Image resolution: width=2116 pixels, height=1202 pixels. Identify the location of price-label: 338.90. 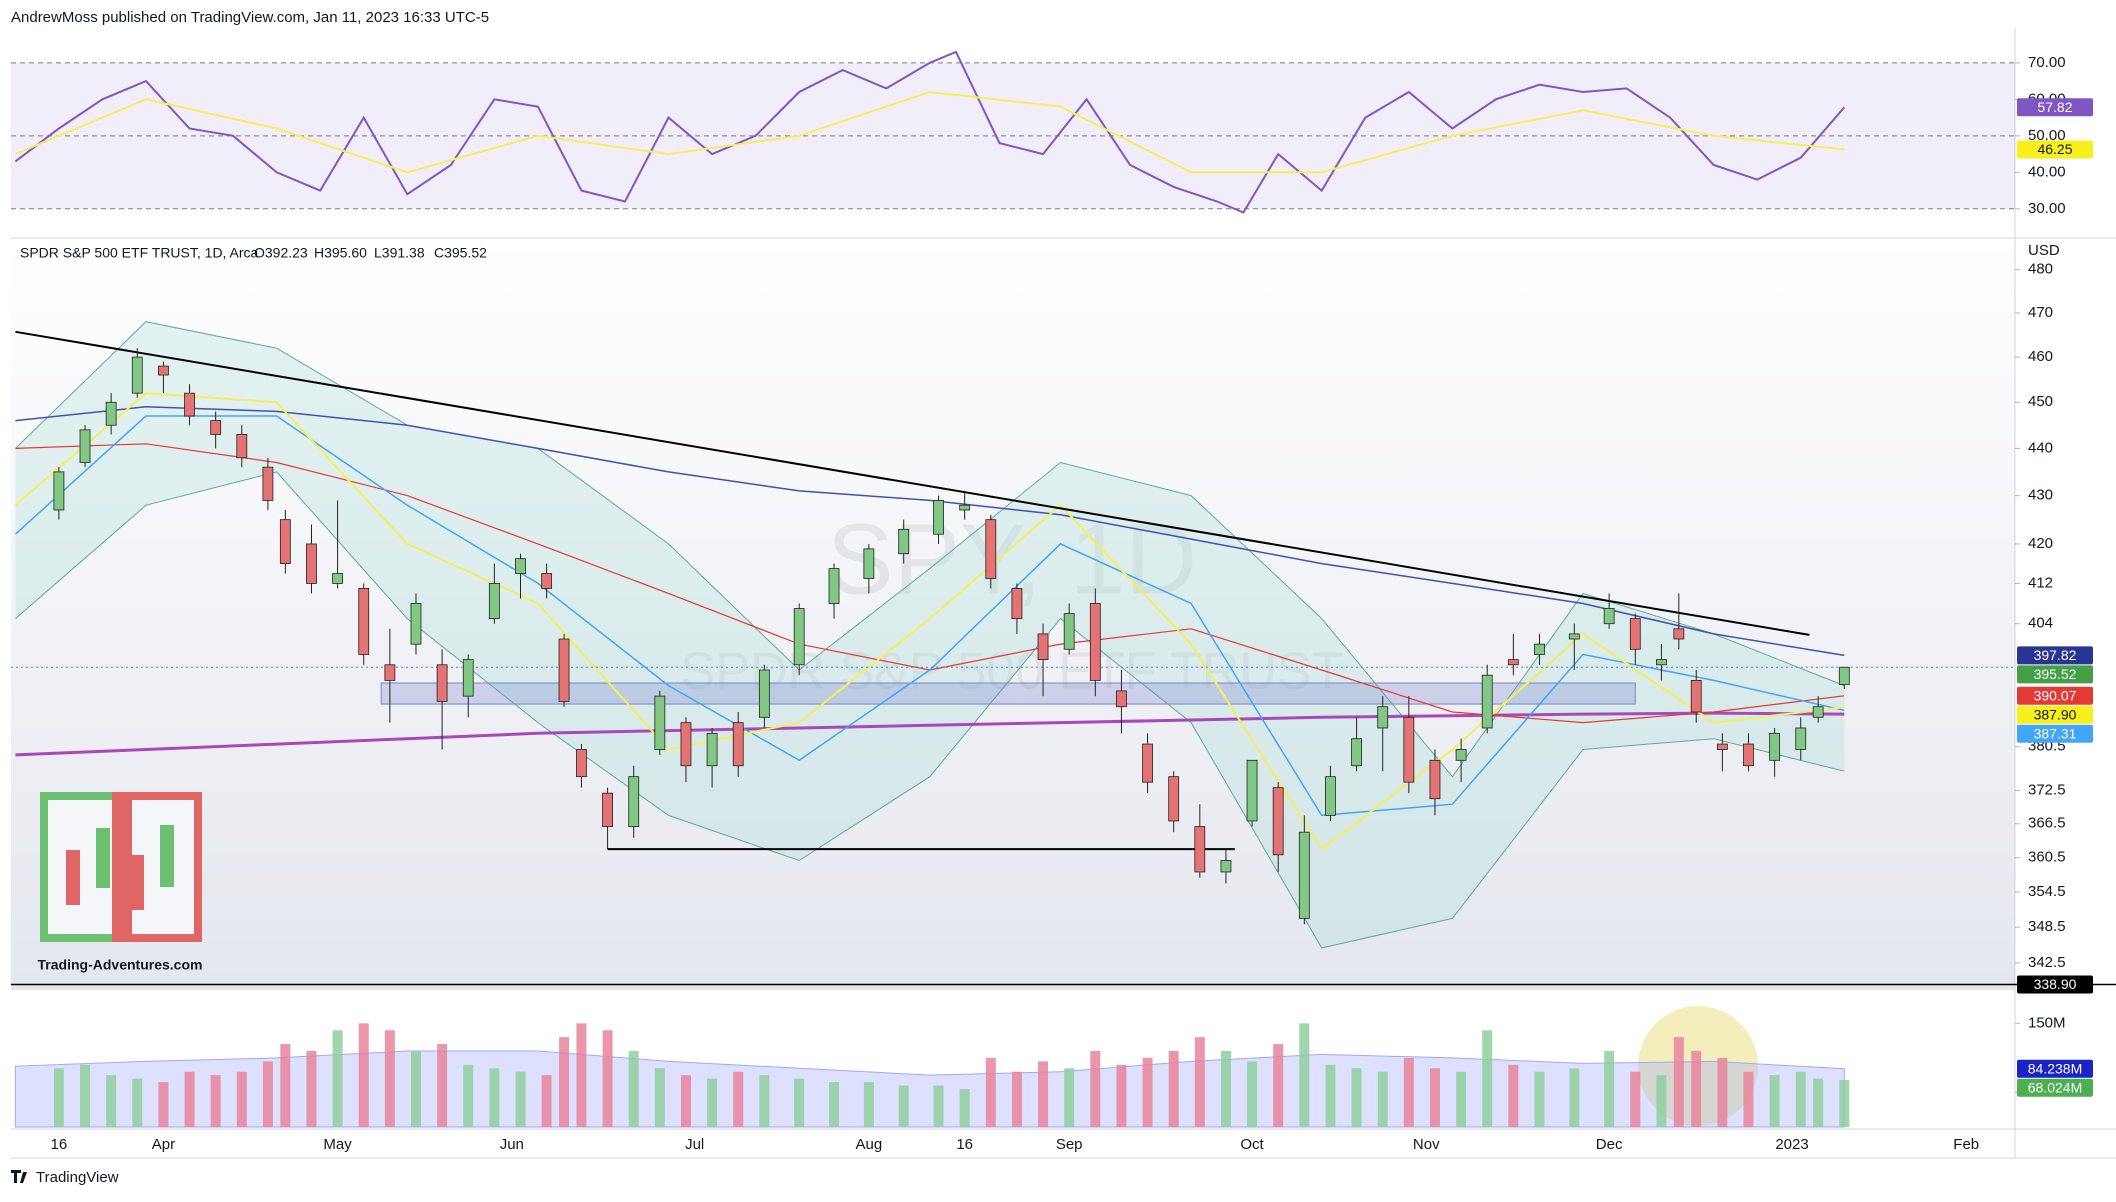
(2055, 984).